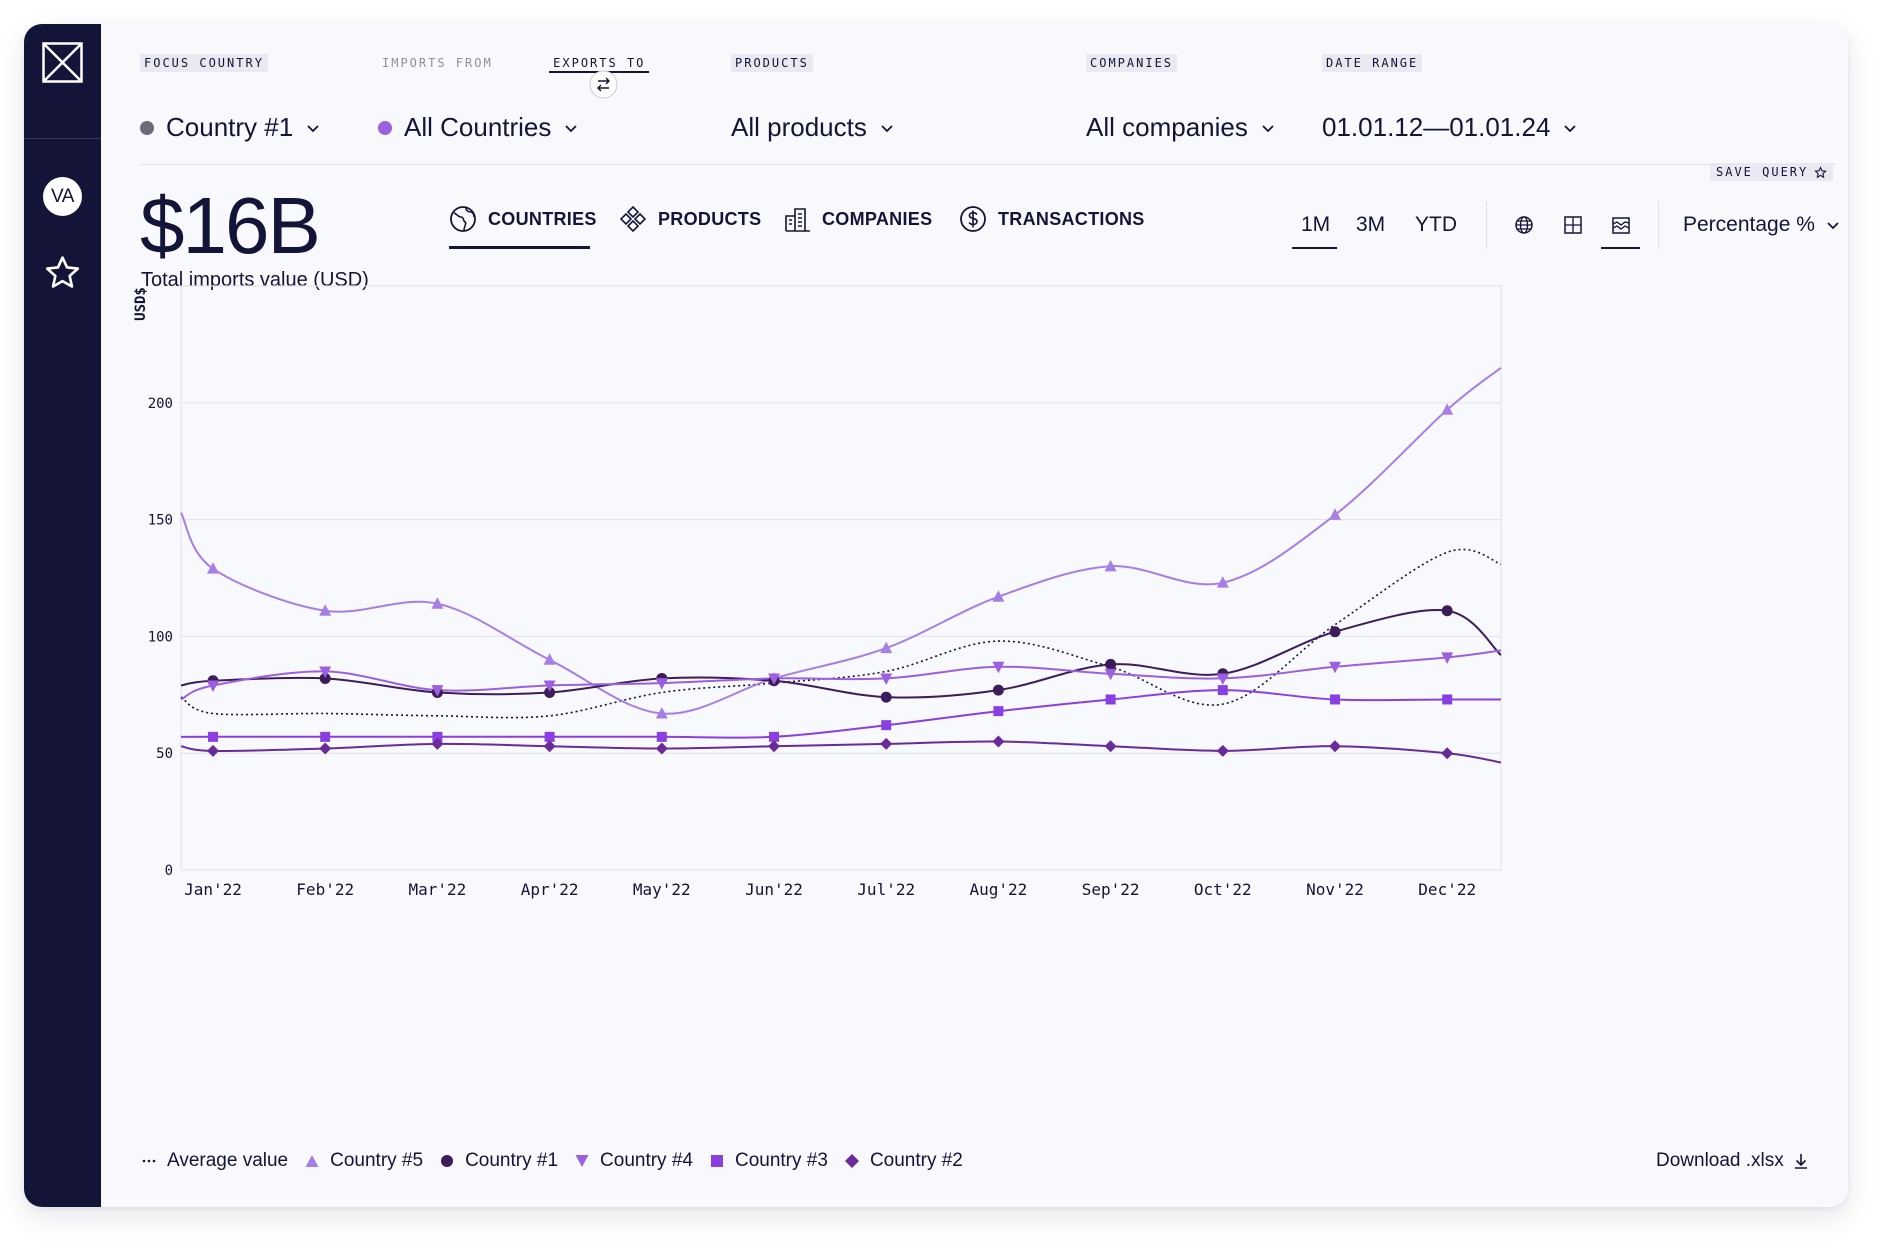 This screenshot has height=1248, width=1888. I want to click on x-tick-label: Dec'22, so click(1447, 889).